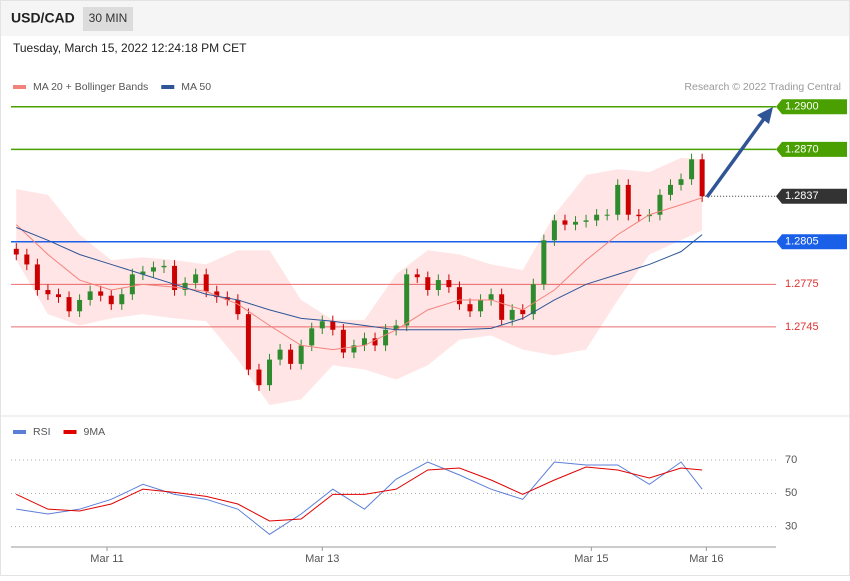 The height and width of the screenshot is (581, 850). Describe the element at coordinates (95, 432) in the screenshot. I see `legend-label: 9MA` at that location.